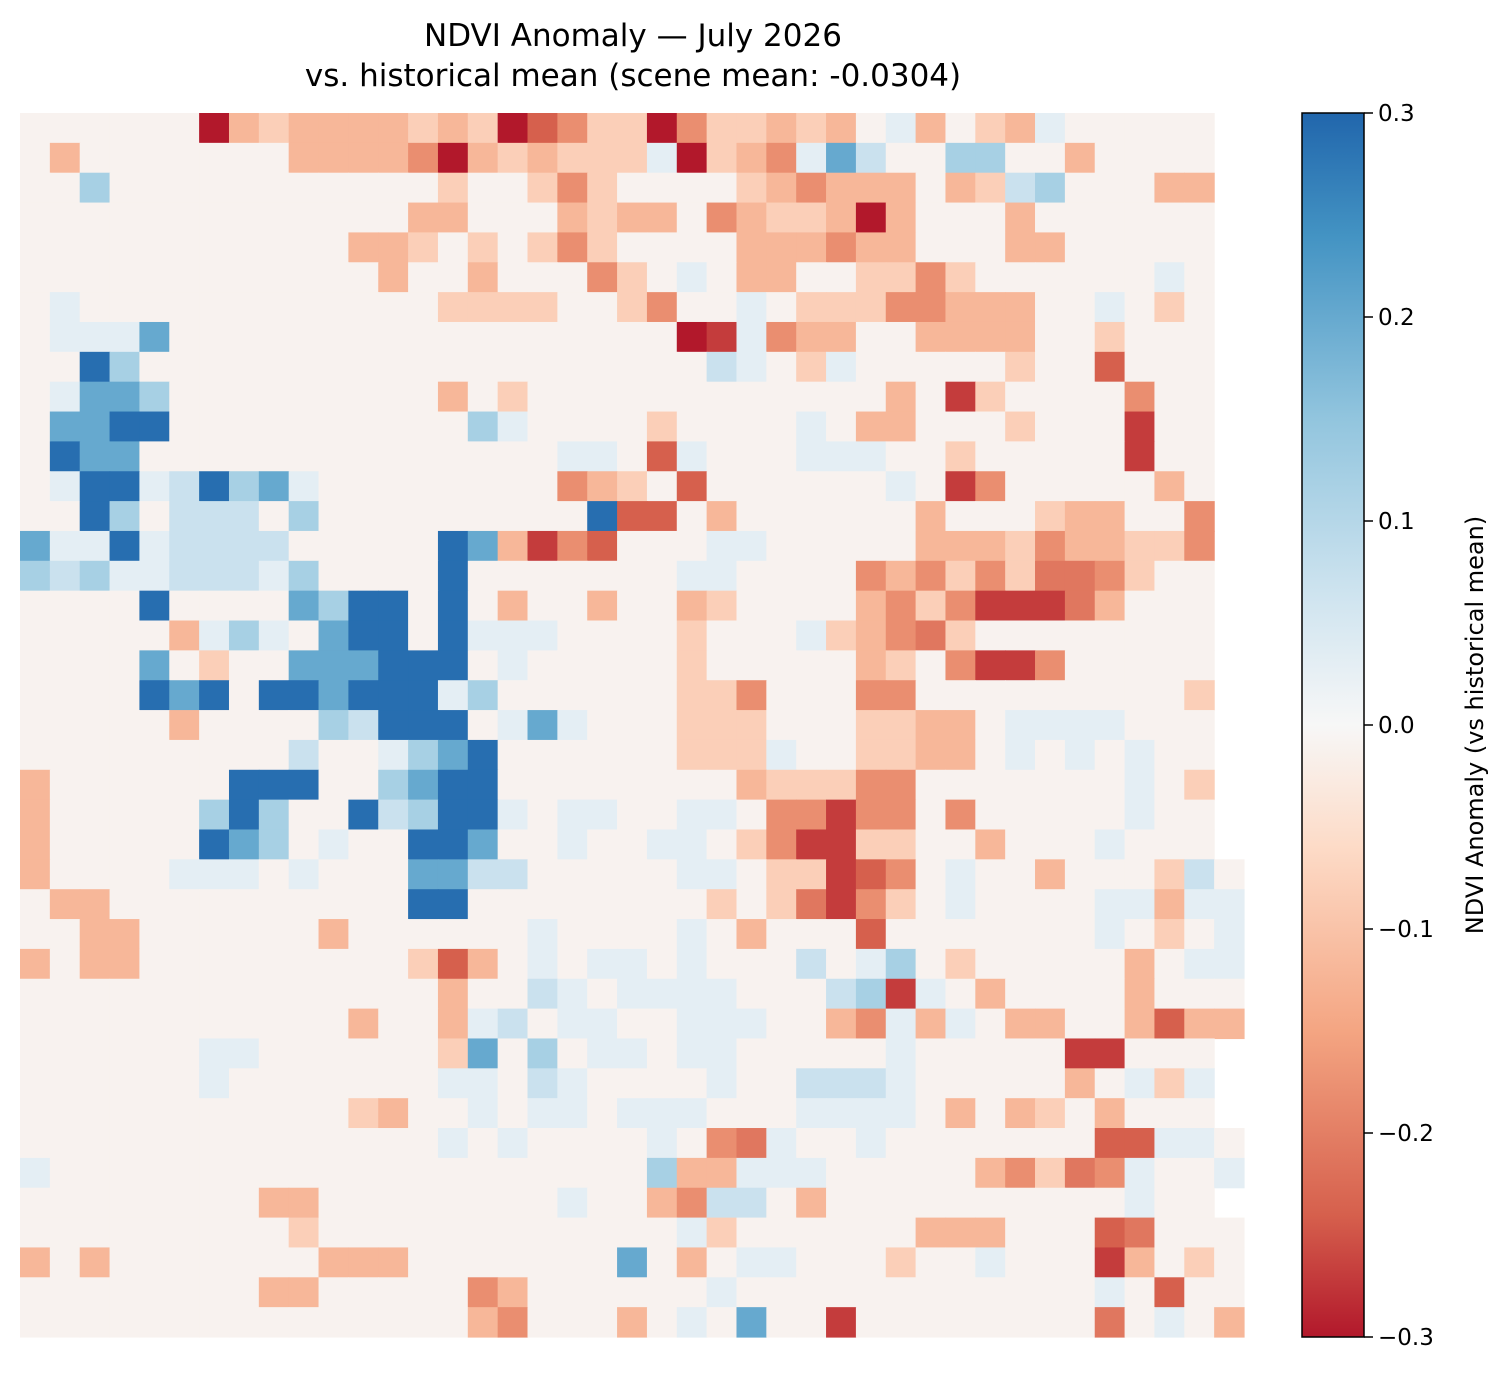 The image size is (1510, 1376). I want to click on colorbar-tick-label: 0.3, so click(1396, 114).